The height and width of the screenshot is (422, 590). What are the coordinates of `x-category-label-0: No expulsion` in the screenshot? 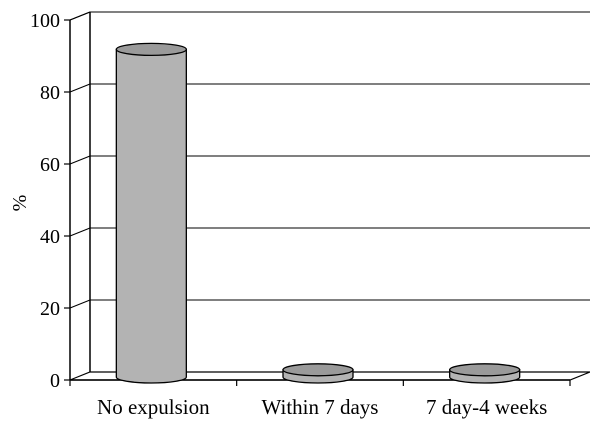 It's located at (153, 407).